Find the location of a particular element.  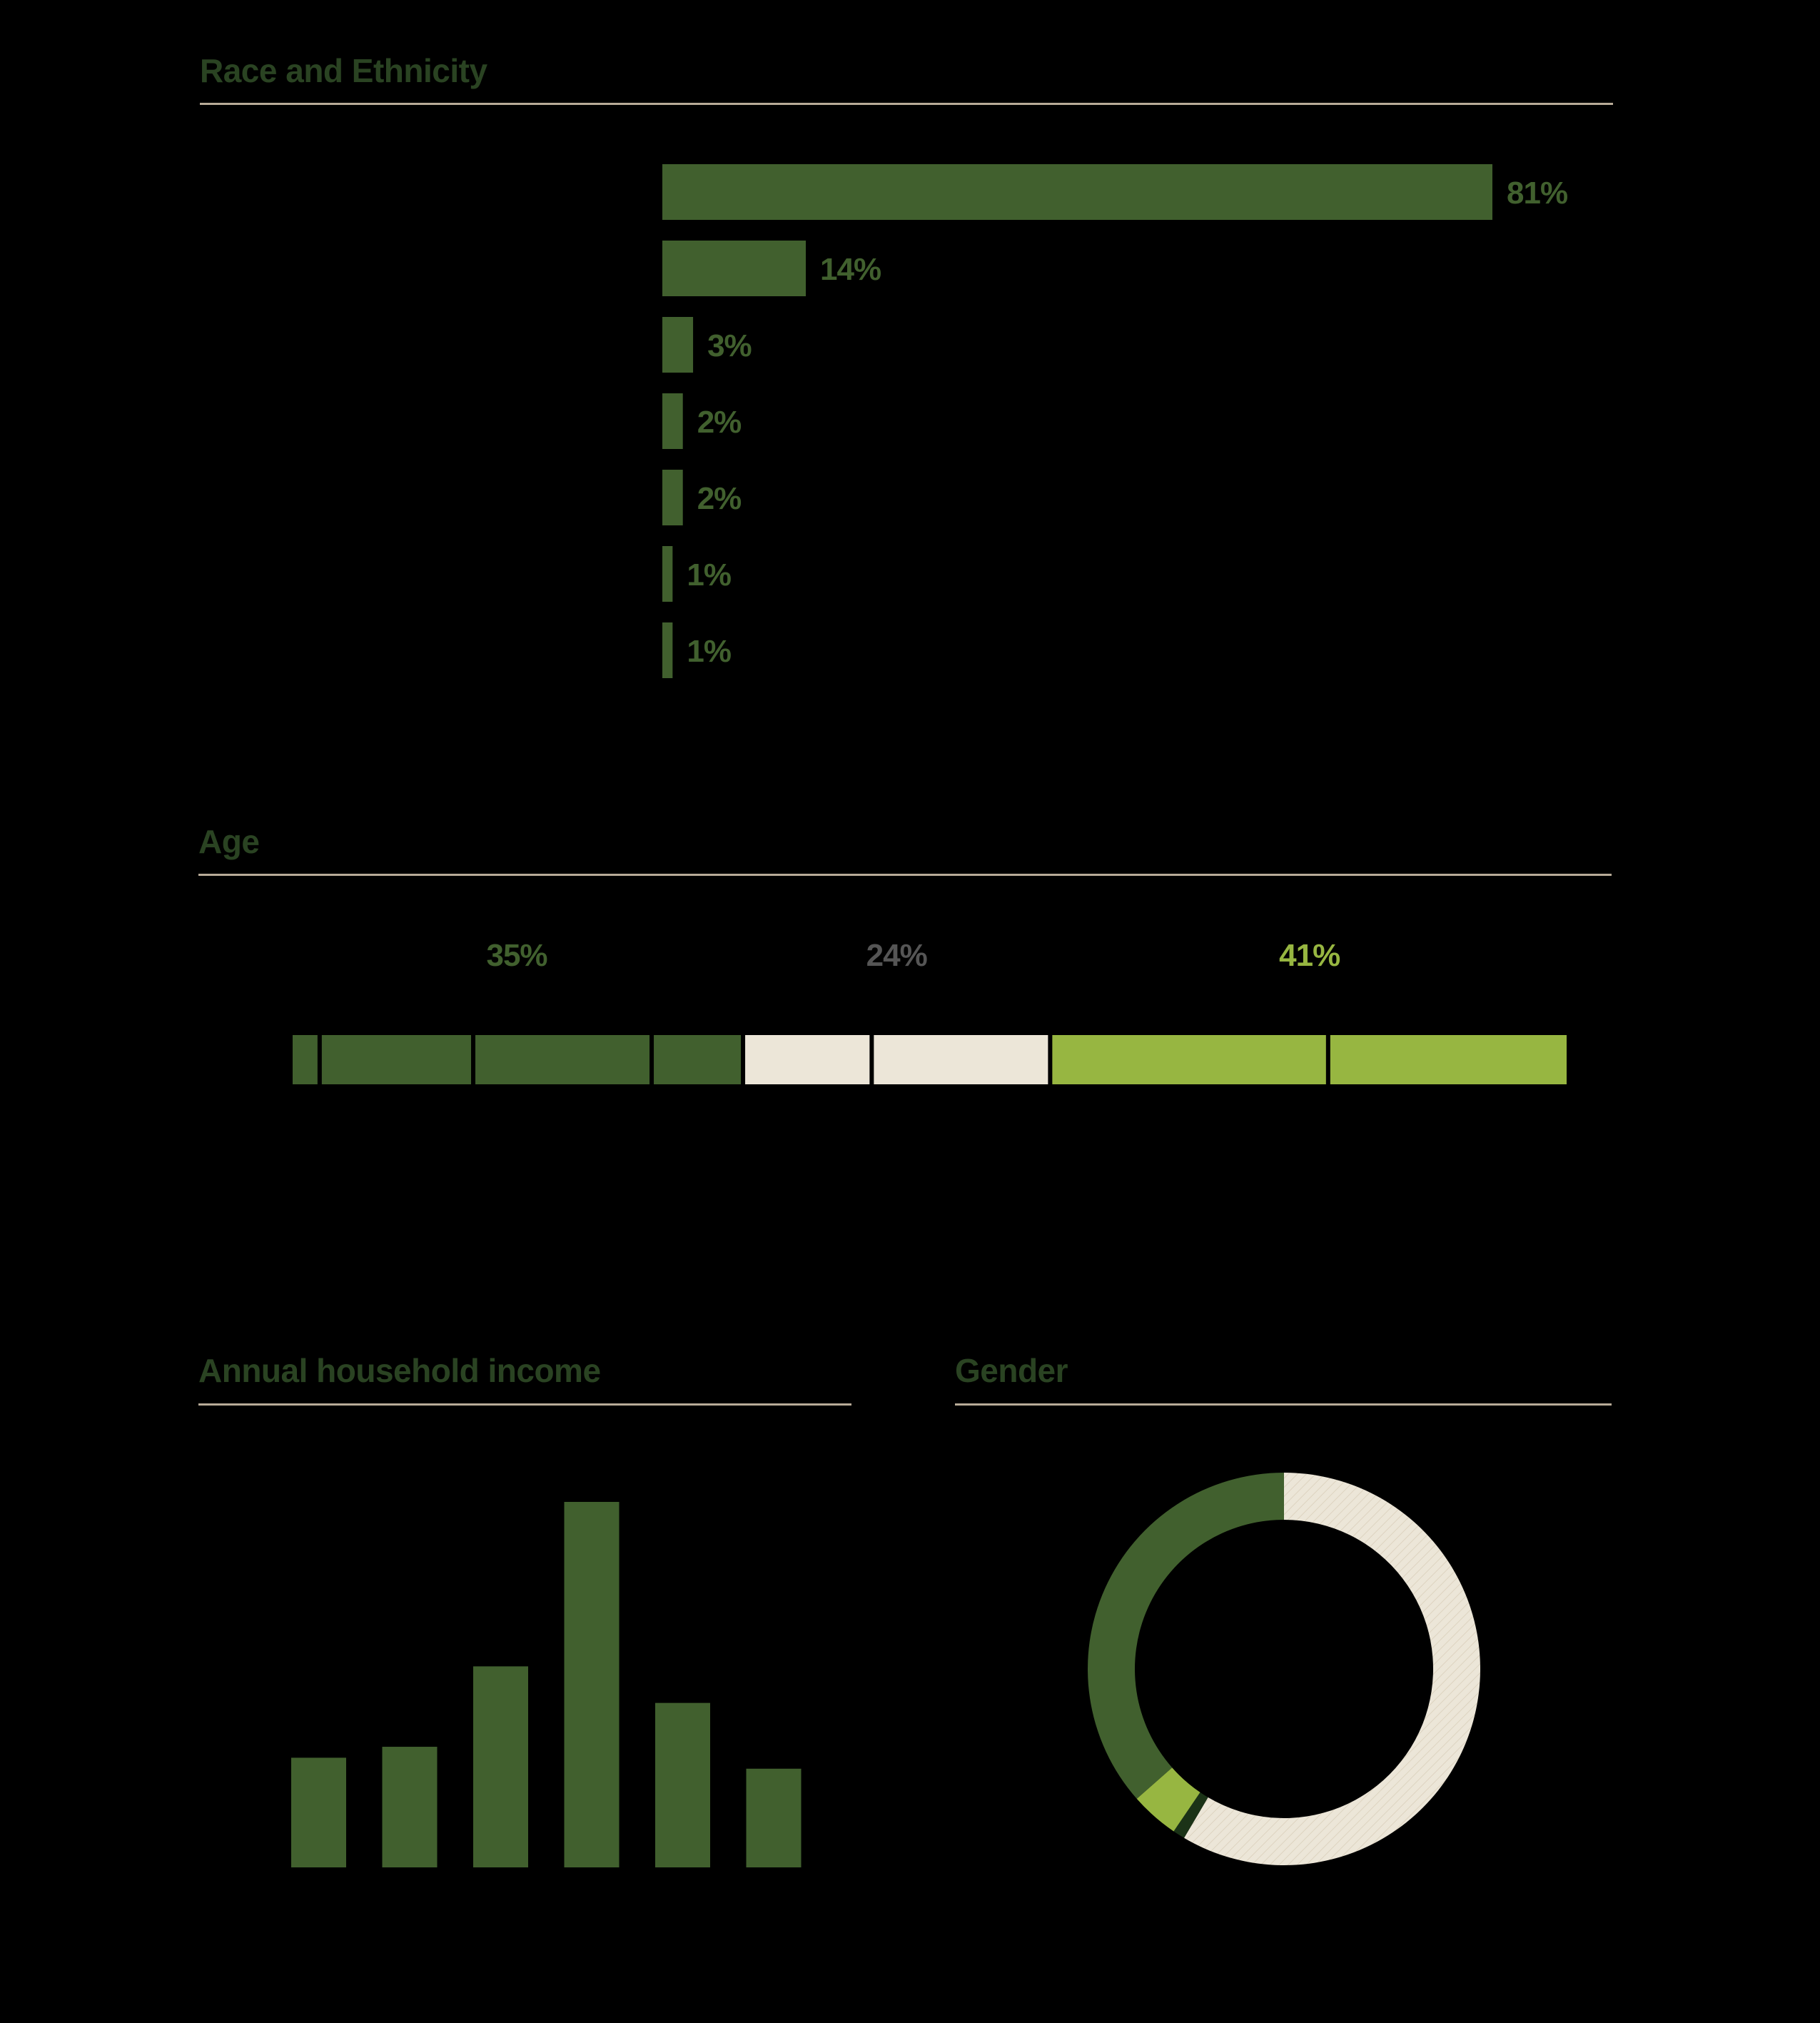

age-group-label-3: 41% is located at coordinates (1309, 955).